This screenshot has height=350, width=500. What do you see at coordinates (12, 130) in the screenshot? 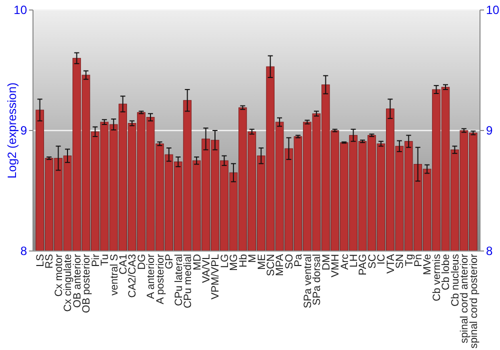
I see `y-axis-title: Log2 (expression)` at bounding box center [12, 130].